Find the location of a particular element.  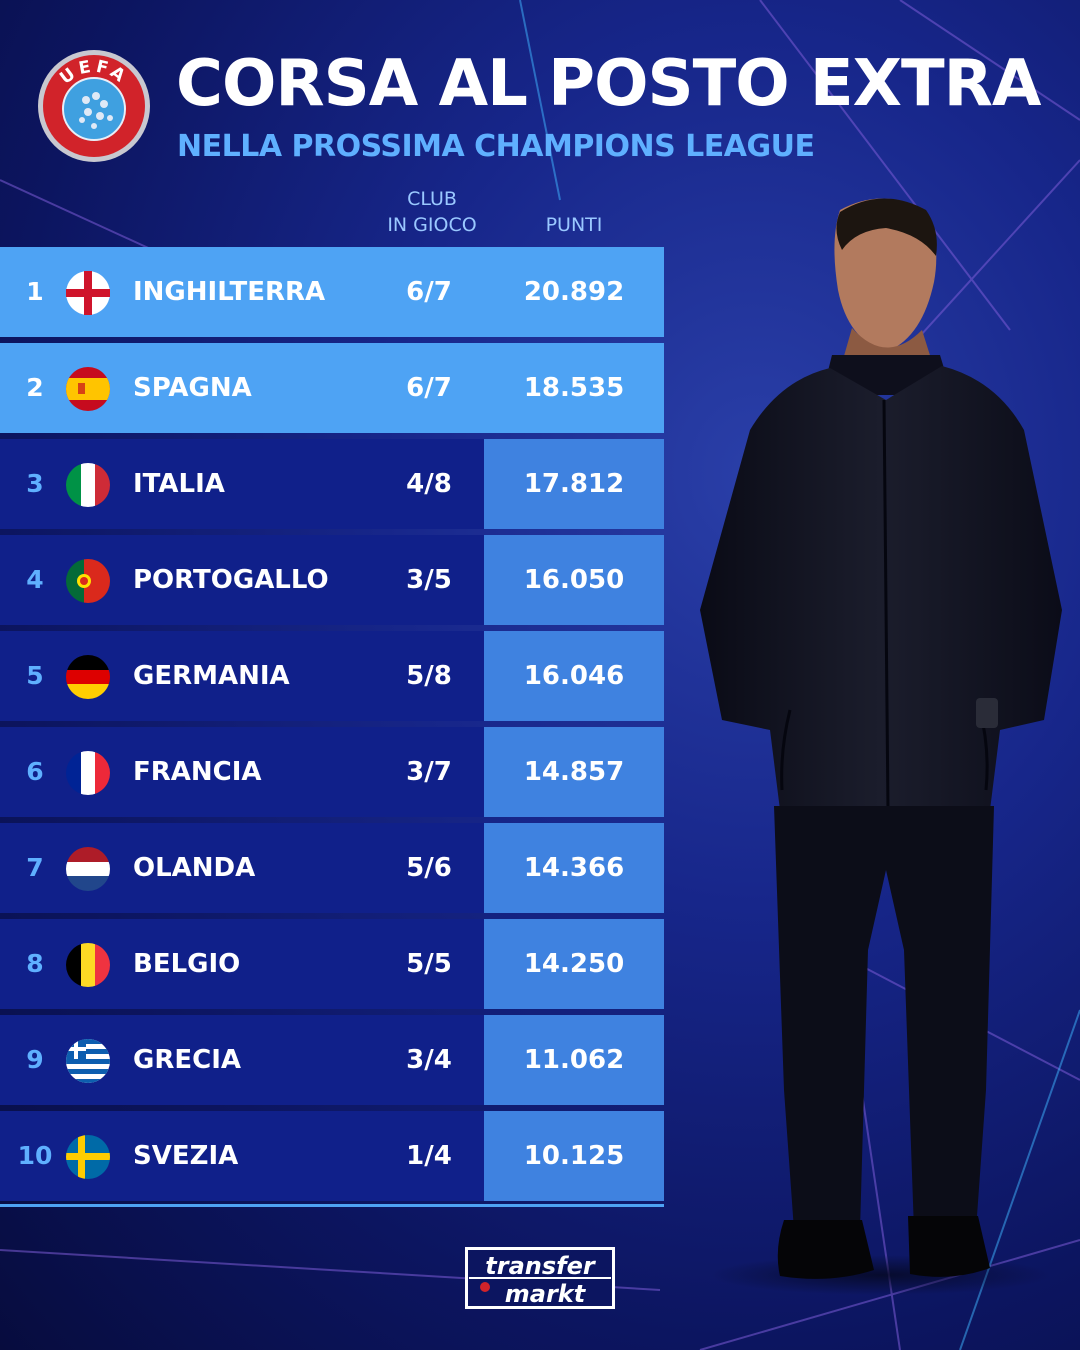

rank: 4 is located at coordinates (35, 579).